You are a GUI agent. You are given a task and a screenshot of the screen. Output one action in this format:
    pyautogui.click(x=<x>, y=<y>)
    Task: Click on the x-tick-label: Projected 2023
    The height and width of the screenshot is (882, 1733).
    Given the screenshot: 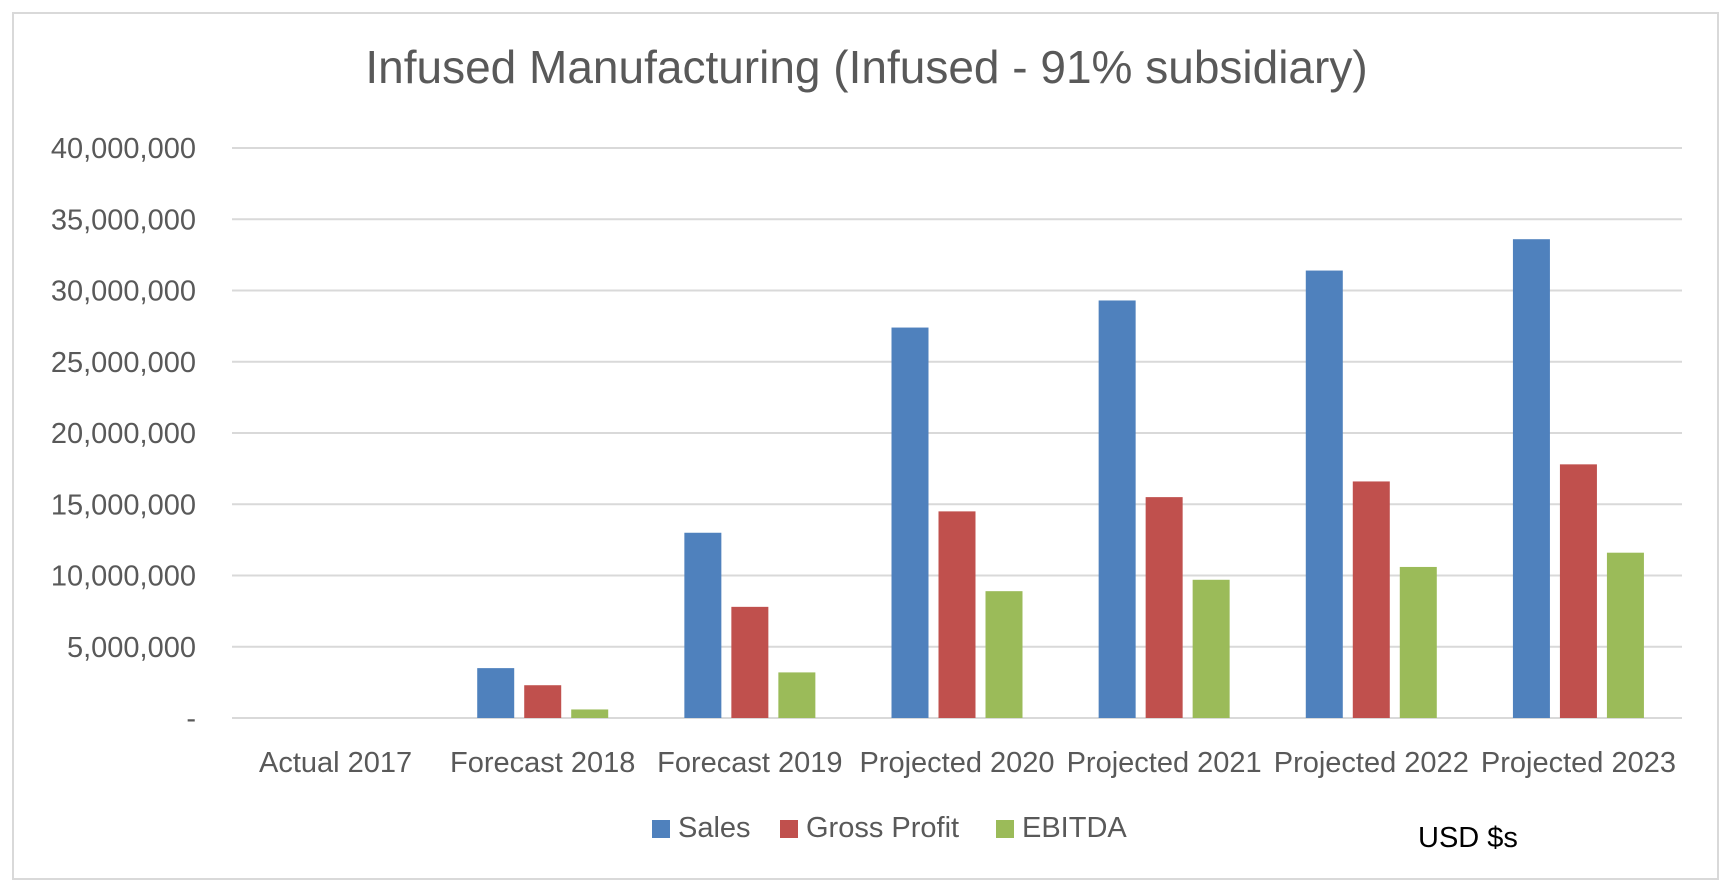 What is the action you would take?
    pyautogui.click(x=1578, y=763)
    